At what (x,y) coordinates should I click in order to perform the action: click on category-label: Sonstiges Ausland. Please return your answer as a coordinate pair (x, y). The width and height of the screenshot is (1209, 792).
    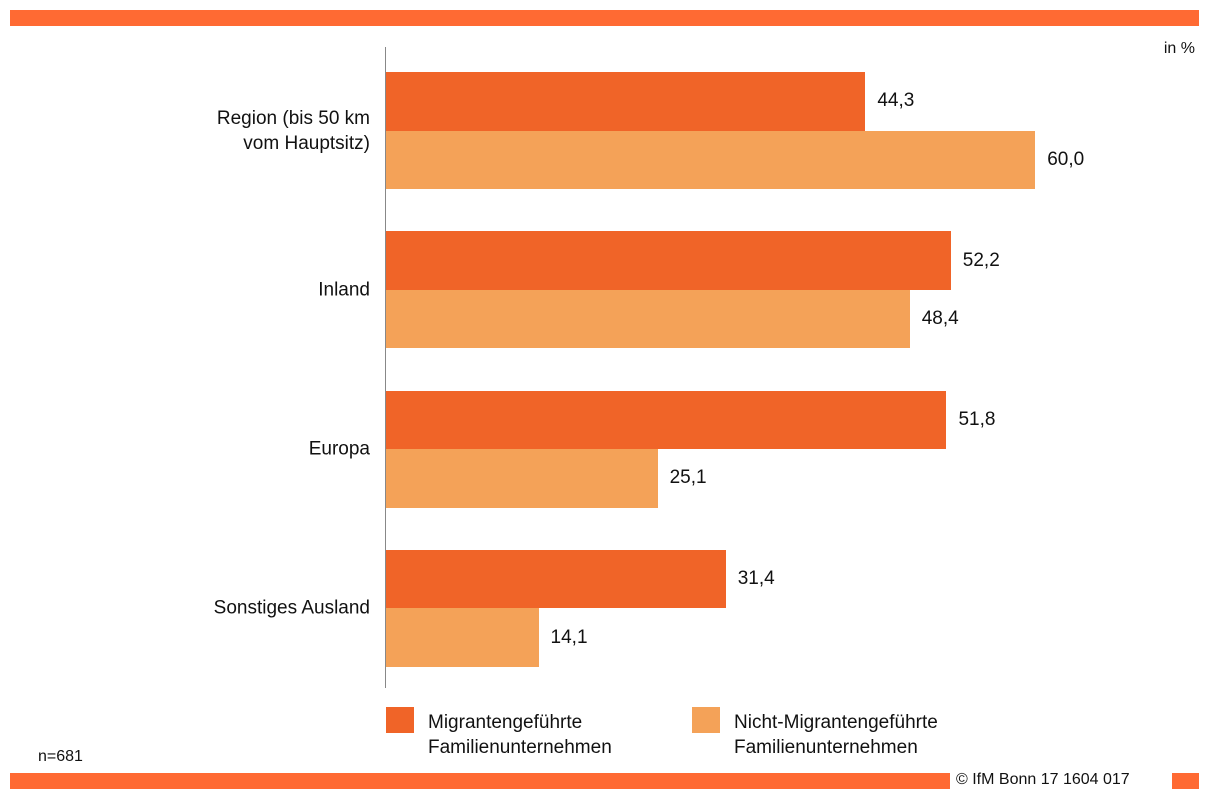
    Looking at the image, I should click on (291, 608).